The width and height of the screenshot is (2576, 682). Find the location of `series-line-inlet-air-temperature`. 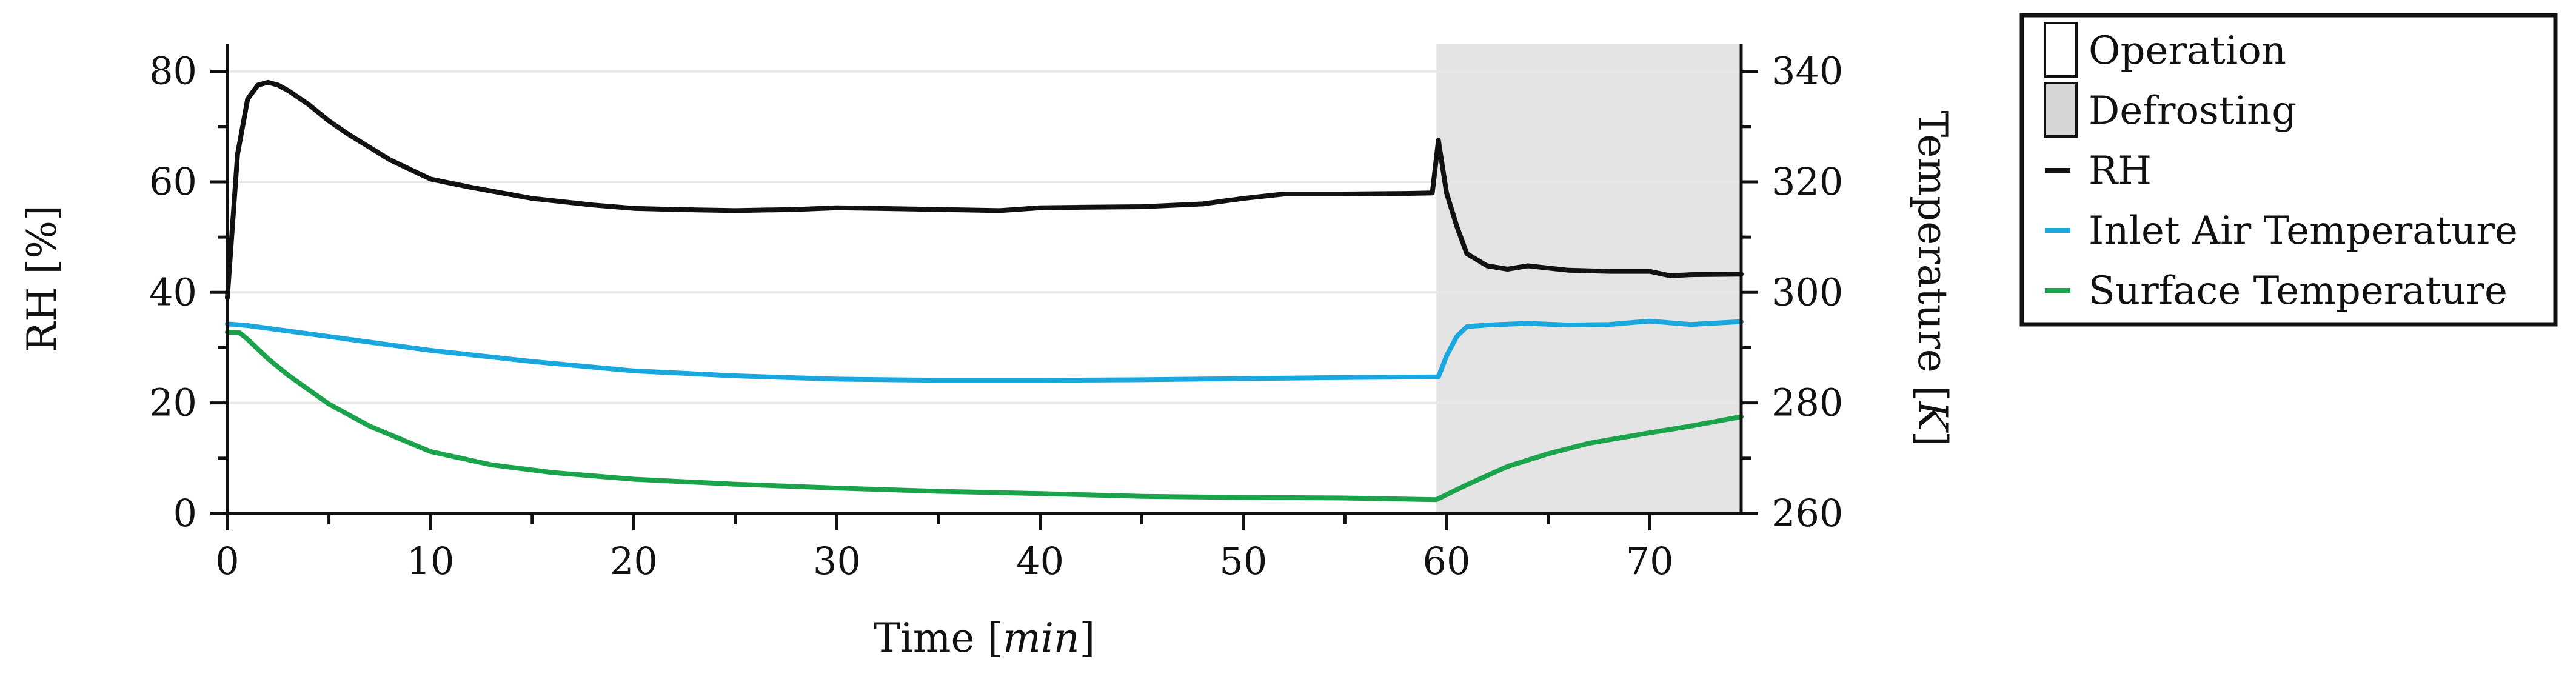

series-line-inlet-air-temperature is located at coordinates (984, 351).